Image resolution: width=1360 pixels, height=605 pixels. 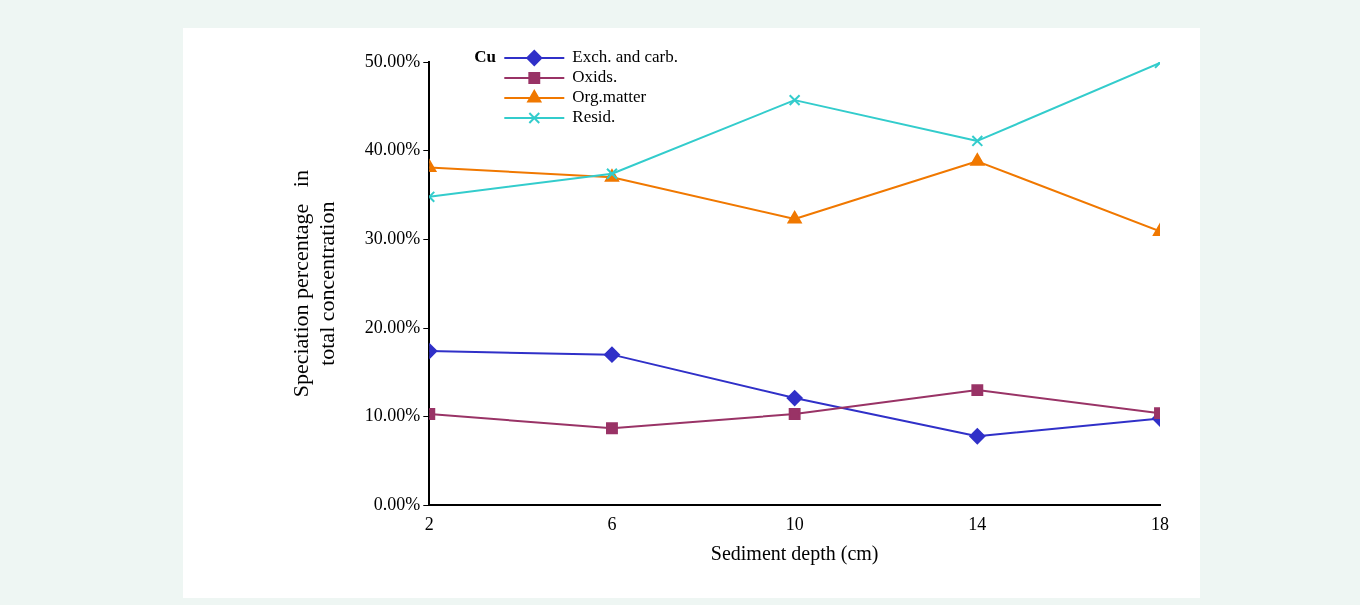 What do you see at coordinates (625, 57) in the screenshot?
I see `legend-label: Exch. and carb.` at bounding box center [625, 57].